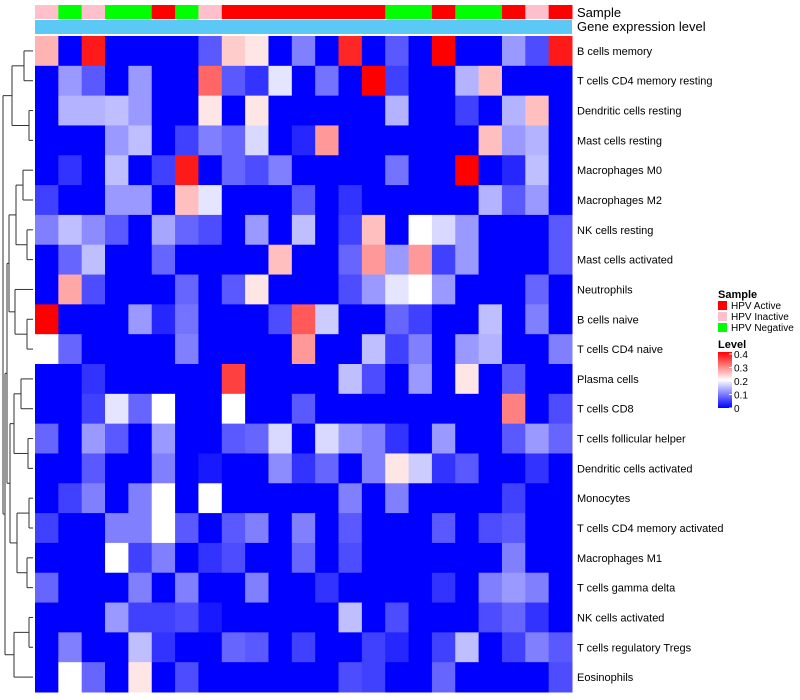 The image size is (800, 700). Describe the element at coordinates (741, 369) in the screenshot. I see `level-tick-label: 0.3` at that location.